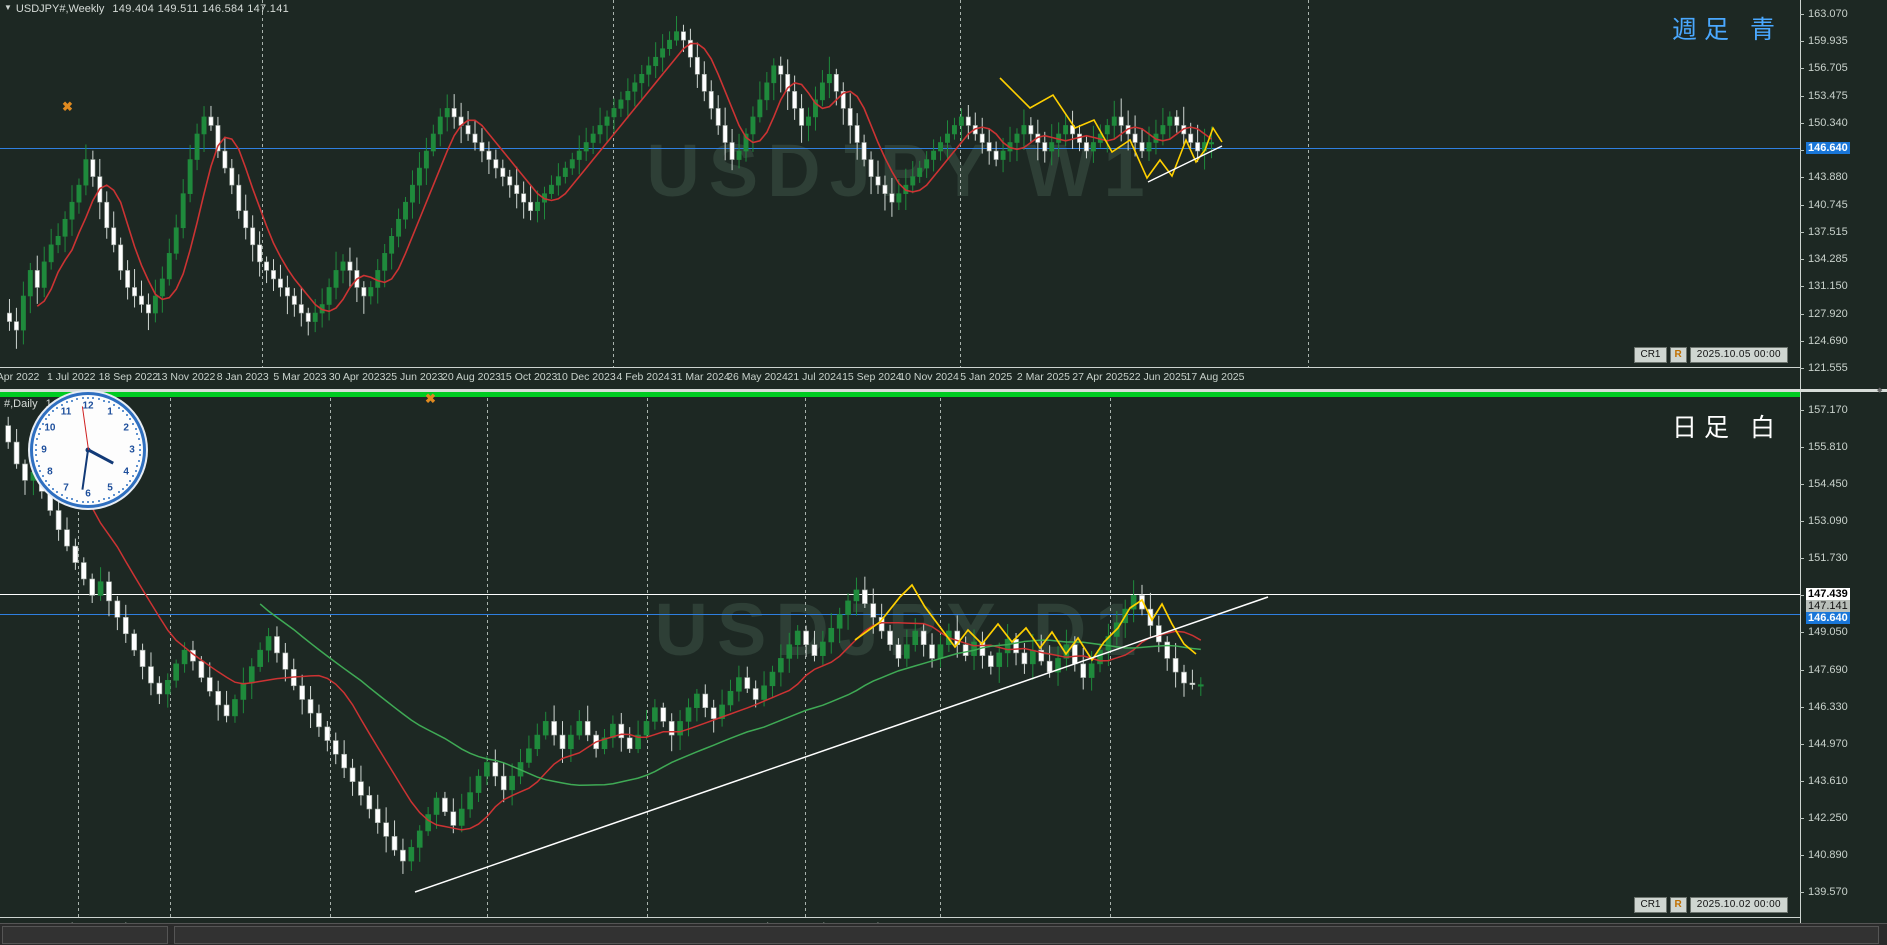 This screenshot has height=945, width=1887. What do you see at coordinates (586, 377) in the screenshot?
I see `date-tick-label: 10 Dec 2023` at bounding box center [586, 377].